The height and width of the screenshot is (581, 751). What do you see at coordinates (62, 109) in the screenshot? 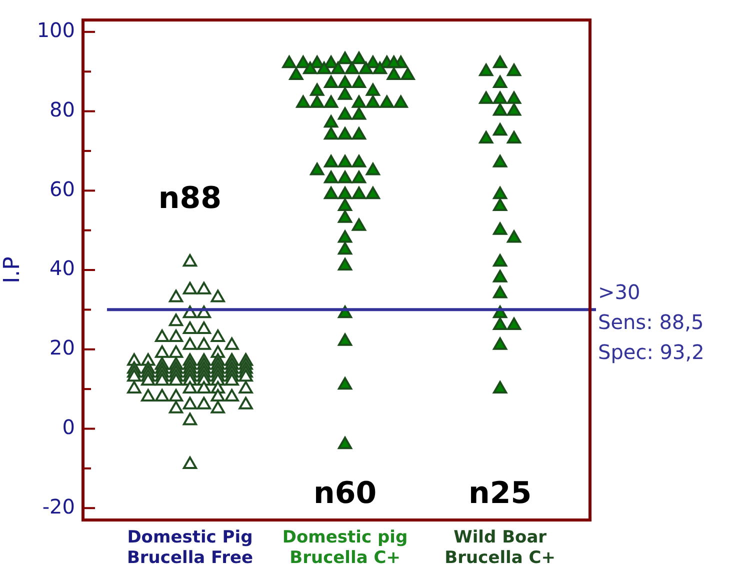
I see `y-tick-label: 80` at bounding box center [62, 109].